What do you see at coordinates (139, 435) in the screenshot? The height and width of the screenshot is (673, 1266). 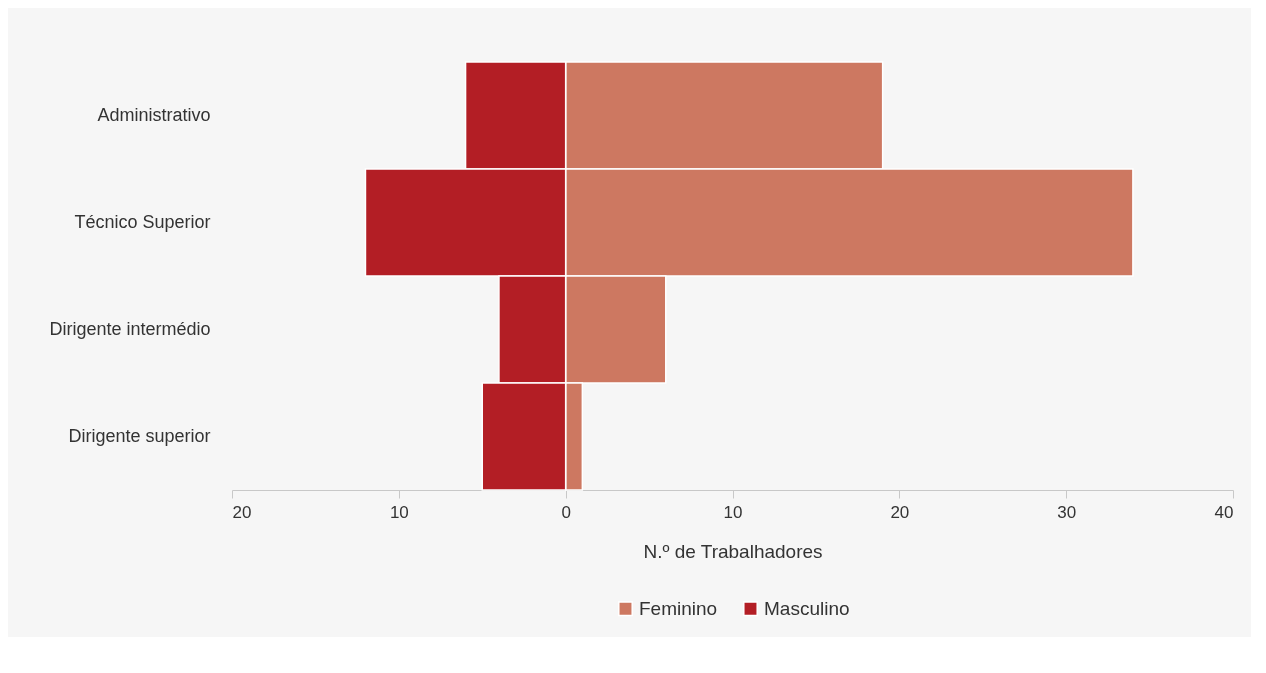 I see `y-tick-label: Dirigente superior` at bounding box center [139, 435].